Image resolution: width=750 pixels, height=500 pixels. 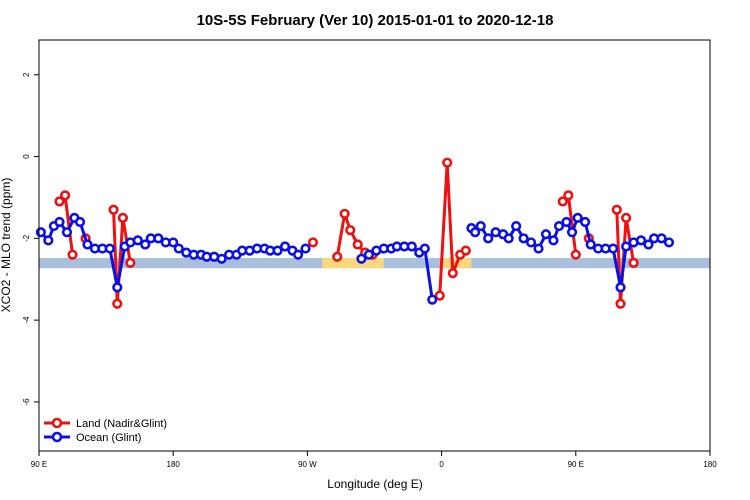 I want to click on legend-ocean-label: Ocean (Glint), so click(x=108, y=438).